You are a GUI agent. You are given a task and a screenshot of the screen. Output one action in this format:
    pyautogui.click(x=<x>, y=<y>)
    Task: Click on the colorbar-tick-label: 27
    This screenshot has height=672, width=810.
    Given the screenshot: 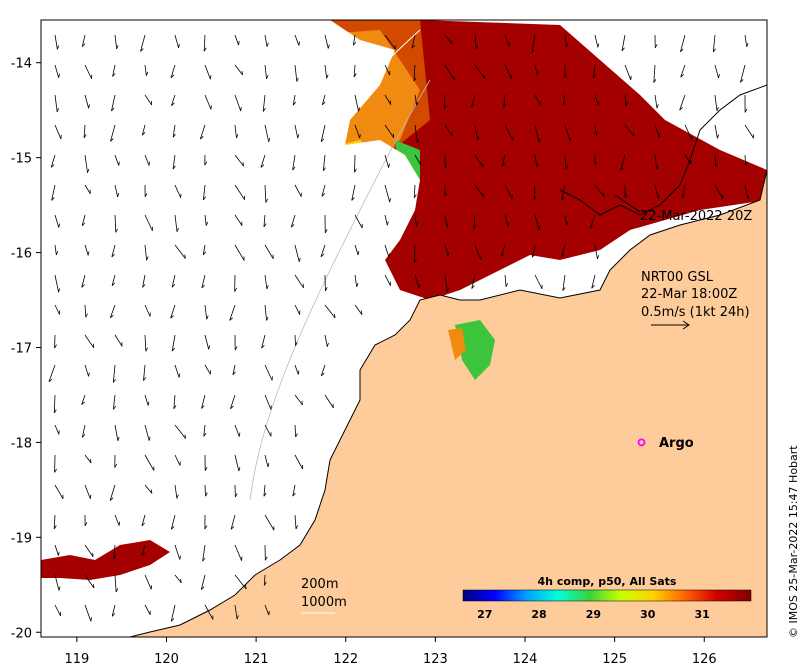 What is the action you would take?
    pyautogui.click(x=484, y=614)
    